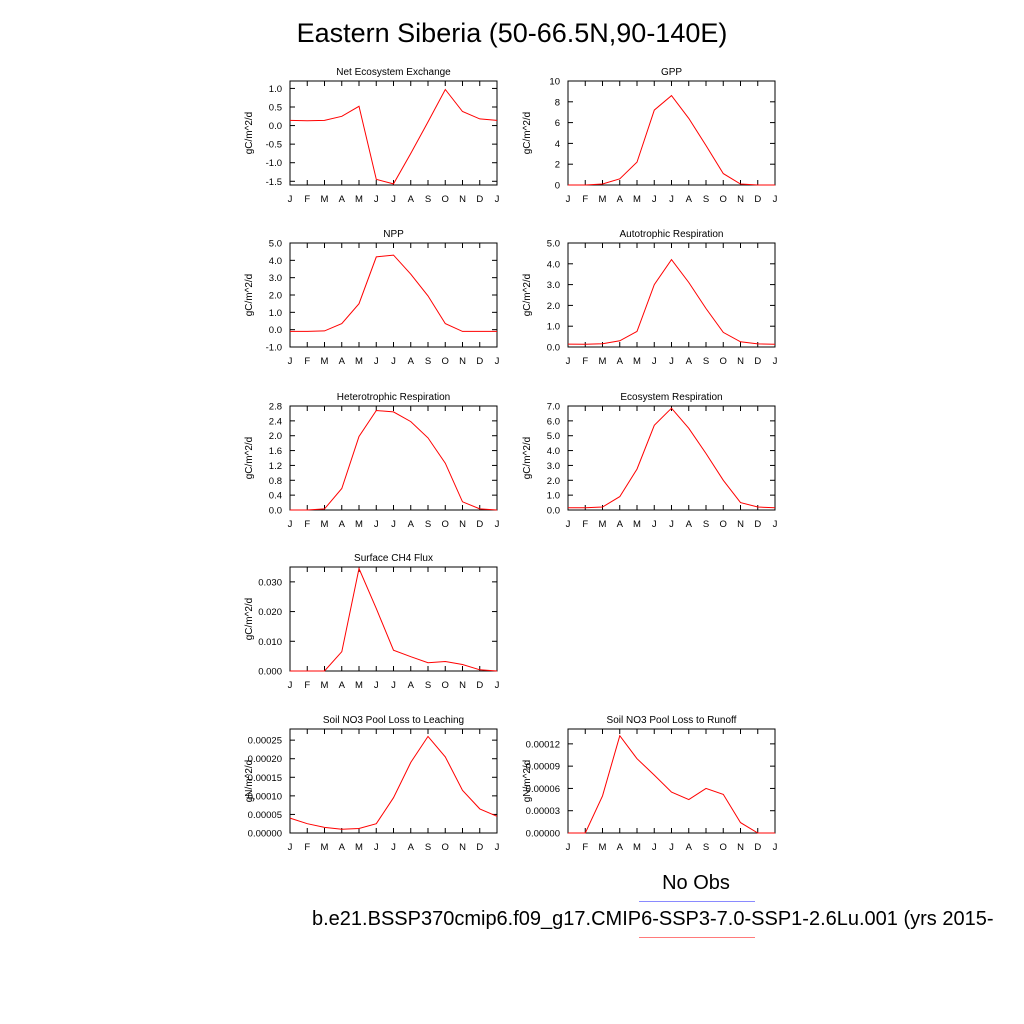 This screenshot has width=1024, height=1024. Describe the element at coordinates (249, 781) in the screenshot. I see `y-axis-label: gN/m^2/d` at that location.